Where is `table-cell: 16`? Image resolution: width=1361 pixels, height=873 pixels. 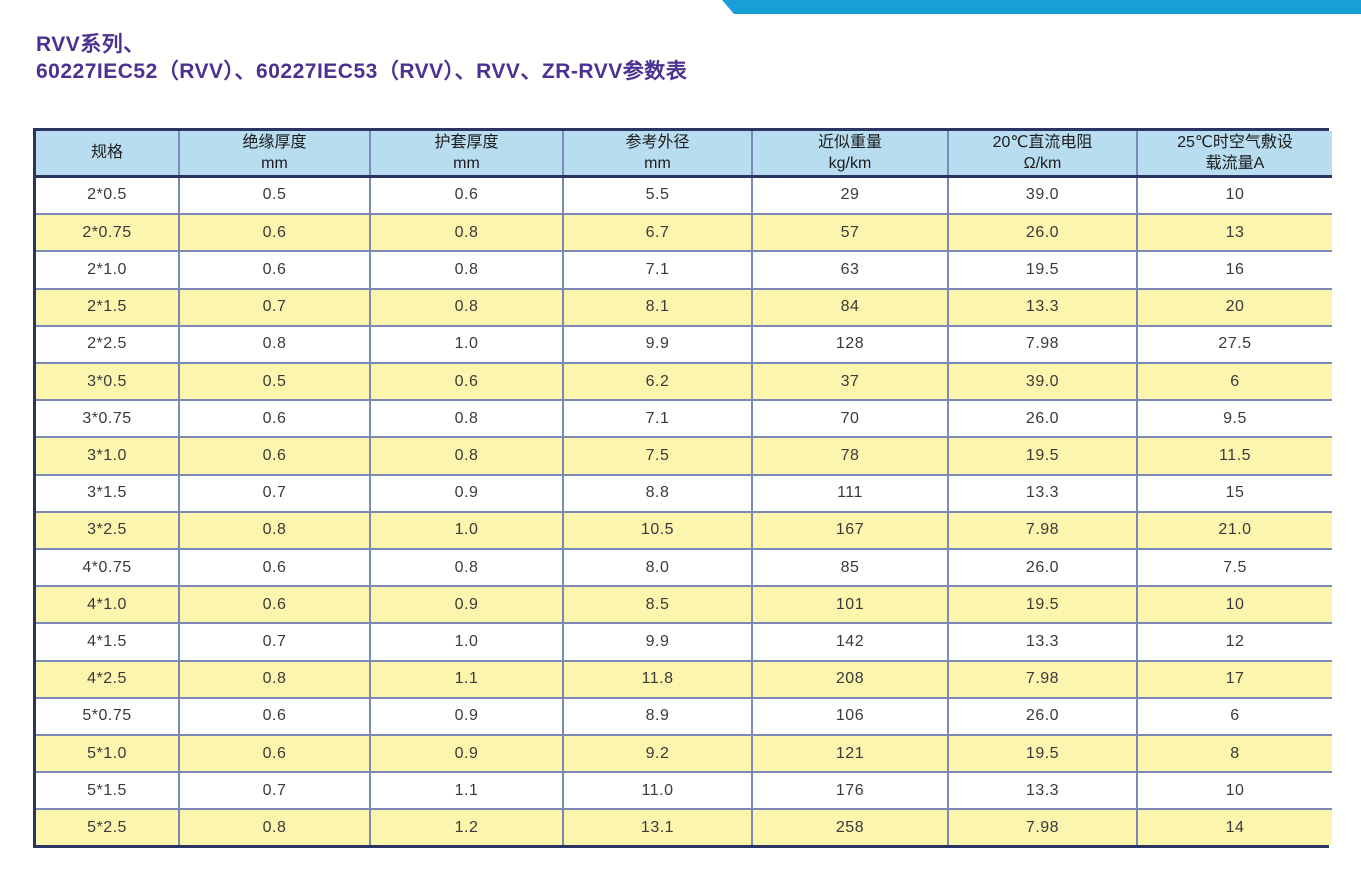
table-cell: 16 is located at coordinates (1234, 270).